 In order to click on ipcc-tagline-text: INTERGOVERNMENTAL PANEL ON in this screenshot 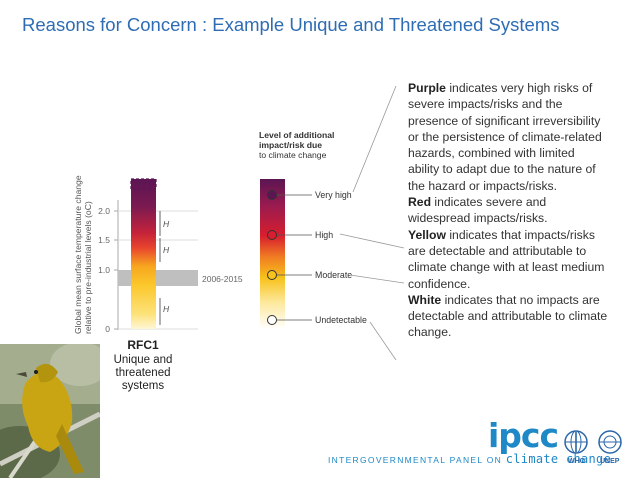, I will do `click(415, 460)`.